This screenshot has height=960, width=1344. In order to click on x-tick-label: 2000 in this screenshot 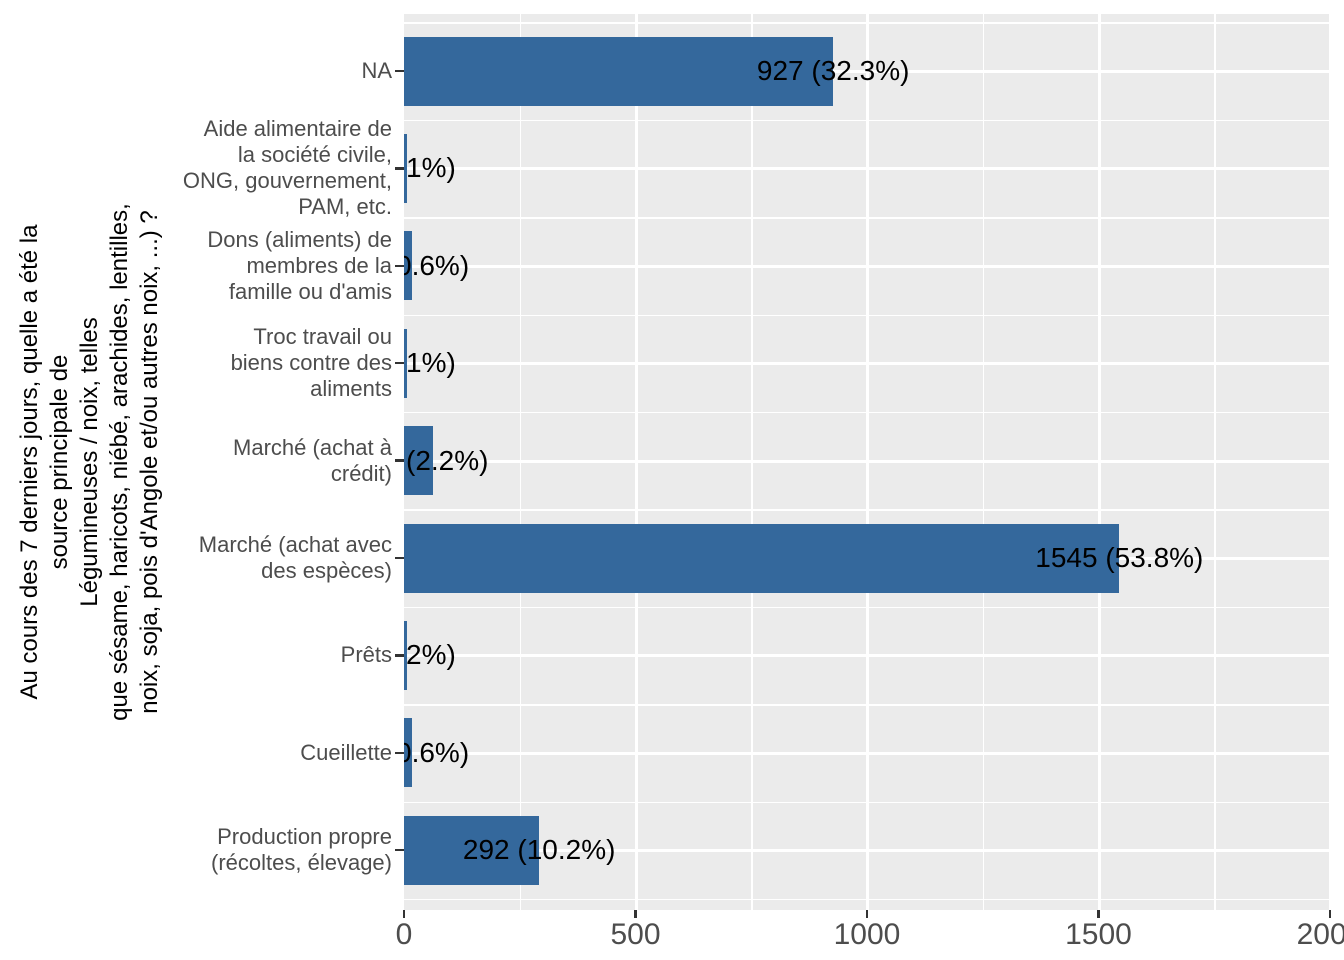, I will do `click(1320, 934)`.